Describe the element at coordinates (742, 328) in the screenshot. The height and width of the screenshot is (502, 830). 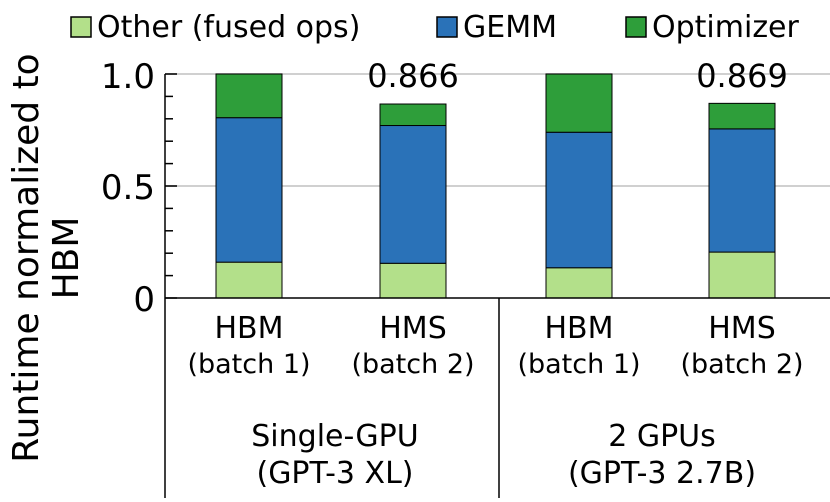
I see `category-label-4-line1: HMS` at that location.